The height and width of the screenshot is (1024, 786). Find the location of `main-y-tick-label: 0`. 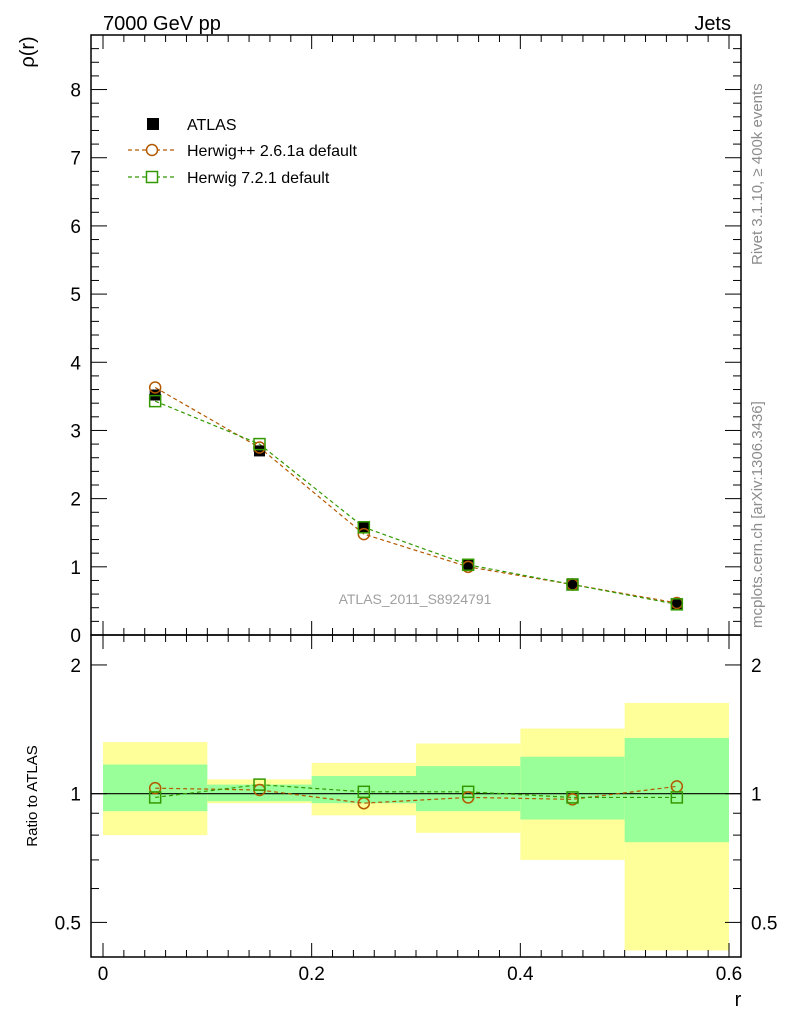

main-y-tick-label: 0 is located at coordinates (75, 636).